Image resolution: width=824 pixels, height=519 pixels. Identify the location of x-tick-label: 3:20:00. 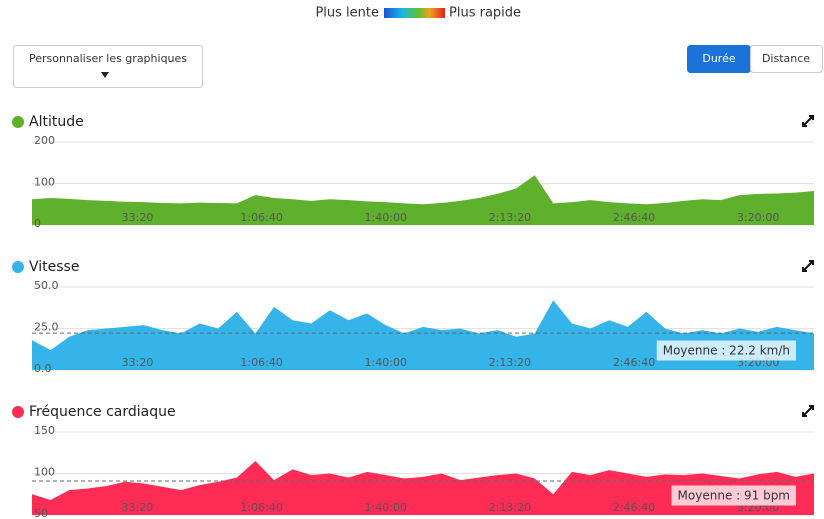
(758, 217).